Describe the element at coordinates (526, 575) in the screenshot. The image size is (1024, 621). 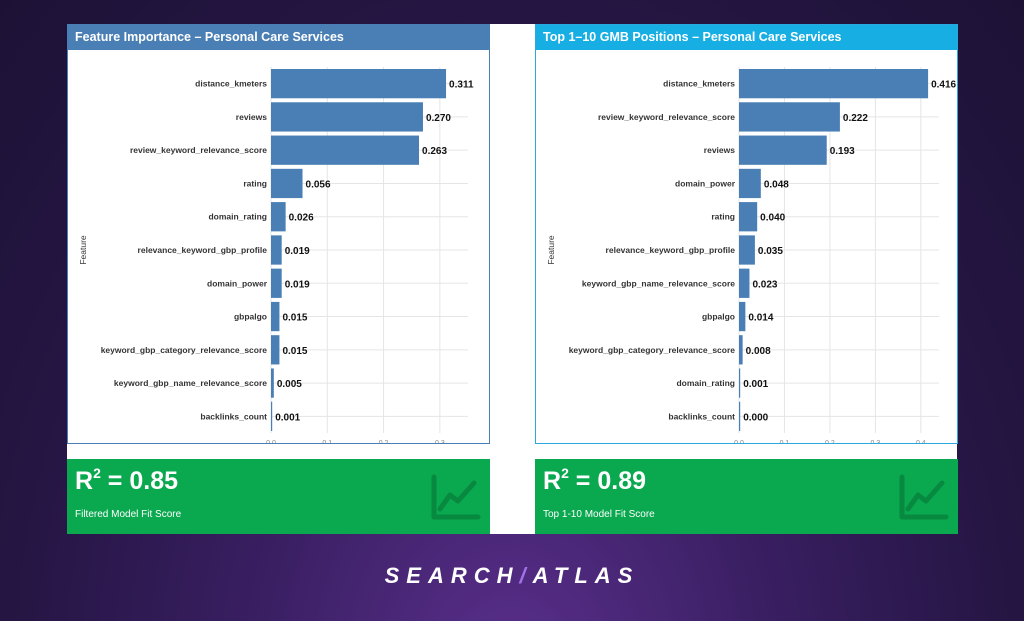
I see `brand-slash: /` at that location.